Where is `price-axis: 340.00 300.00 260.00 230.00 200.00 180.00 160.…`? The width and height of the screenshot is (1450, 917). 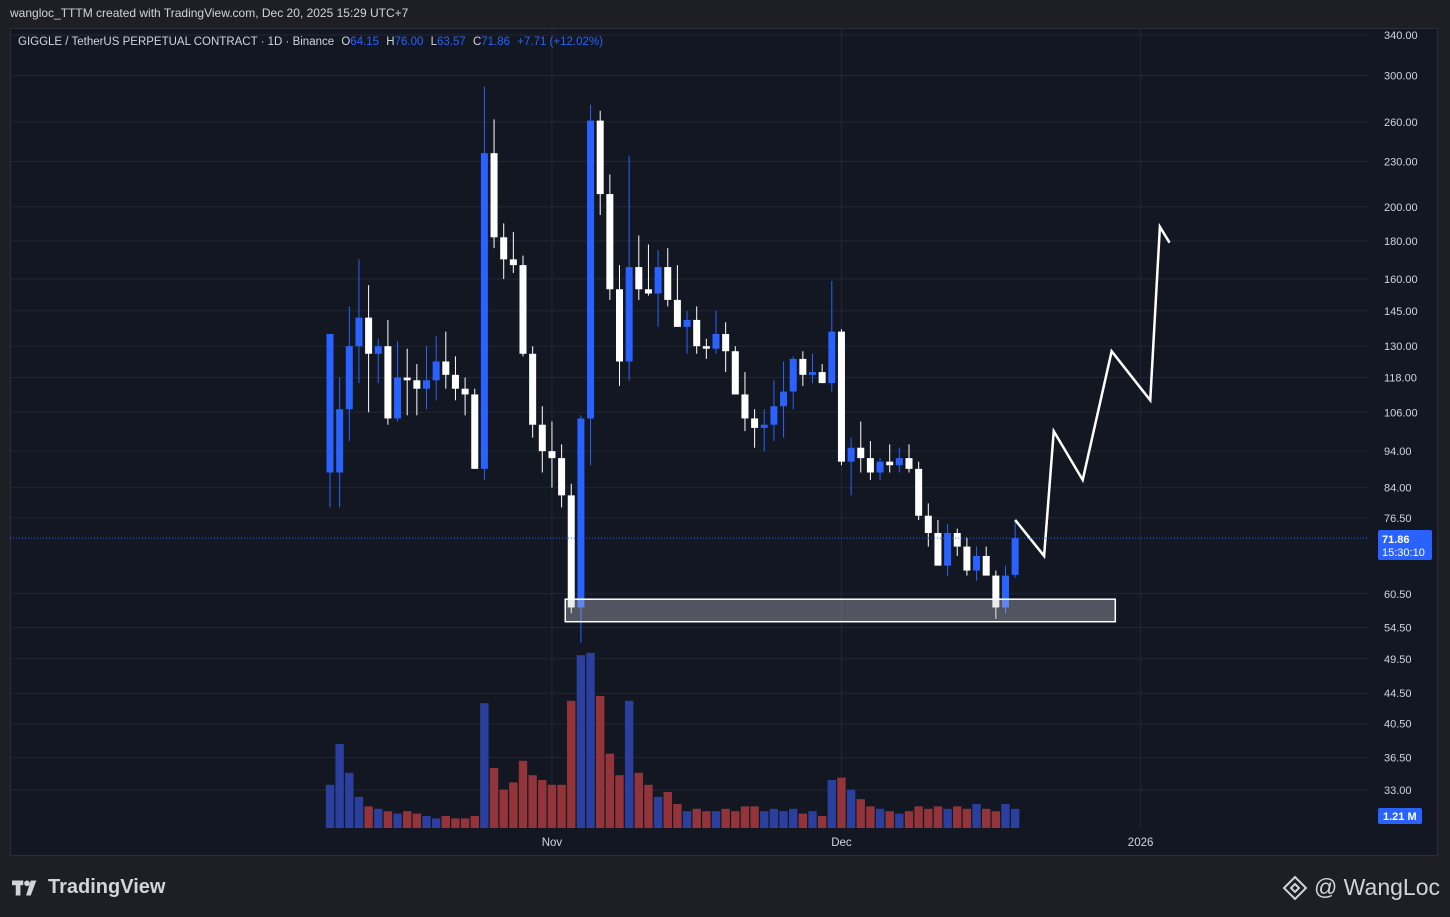
price-axis: 340.00 300.00 260.00 230.00 200.00 180.00 160.… is located at coordinates (1401, 413).